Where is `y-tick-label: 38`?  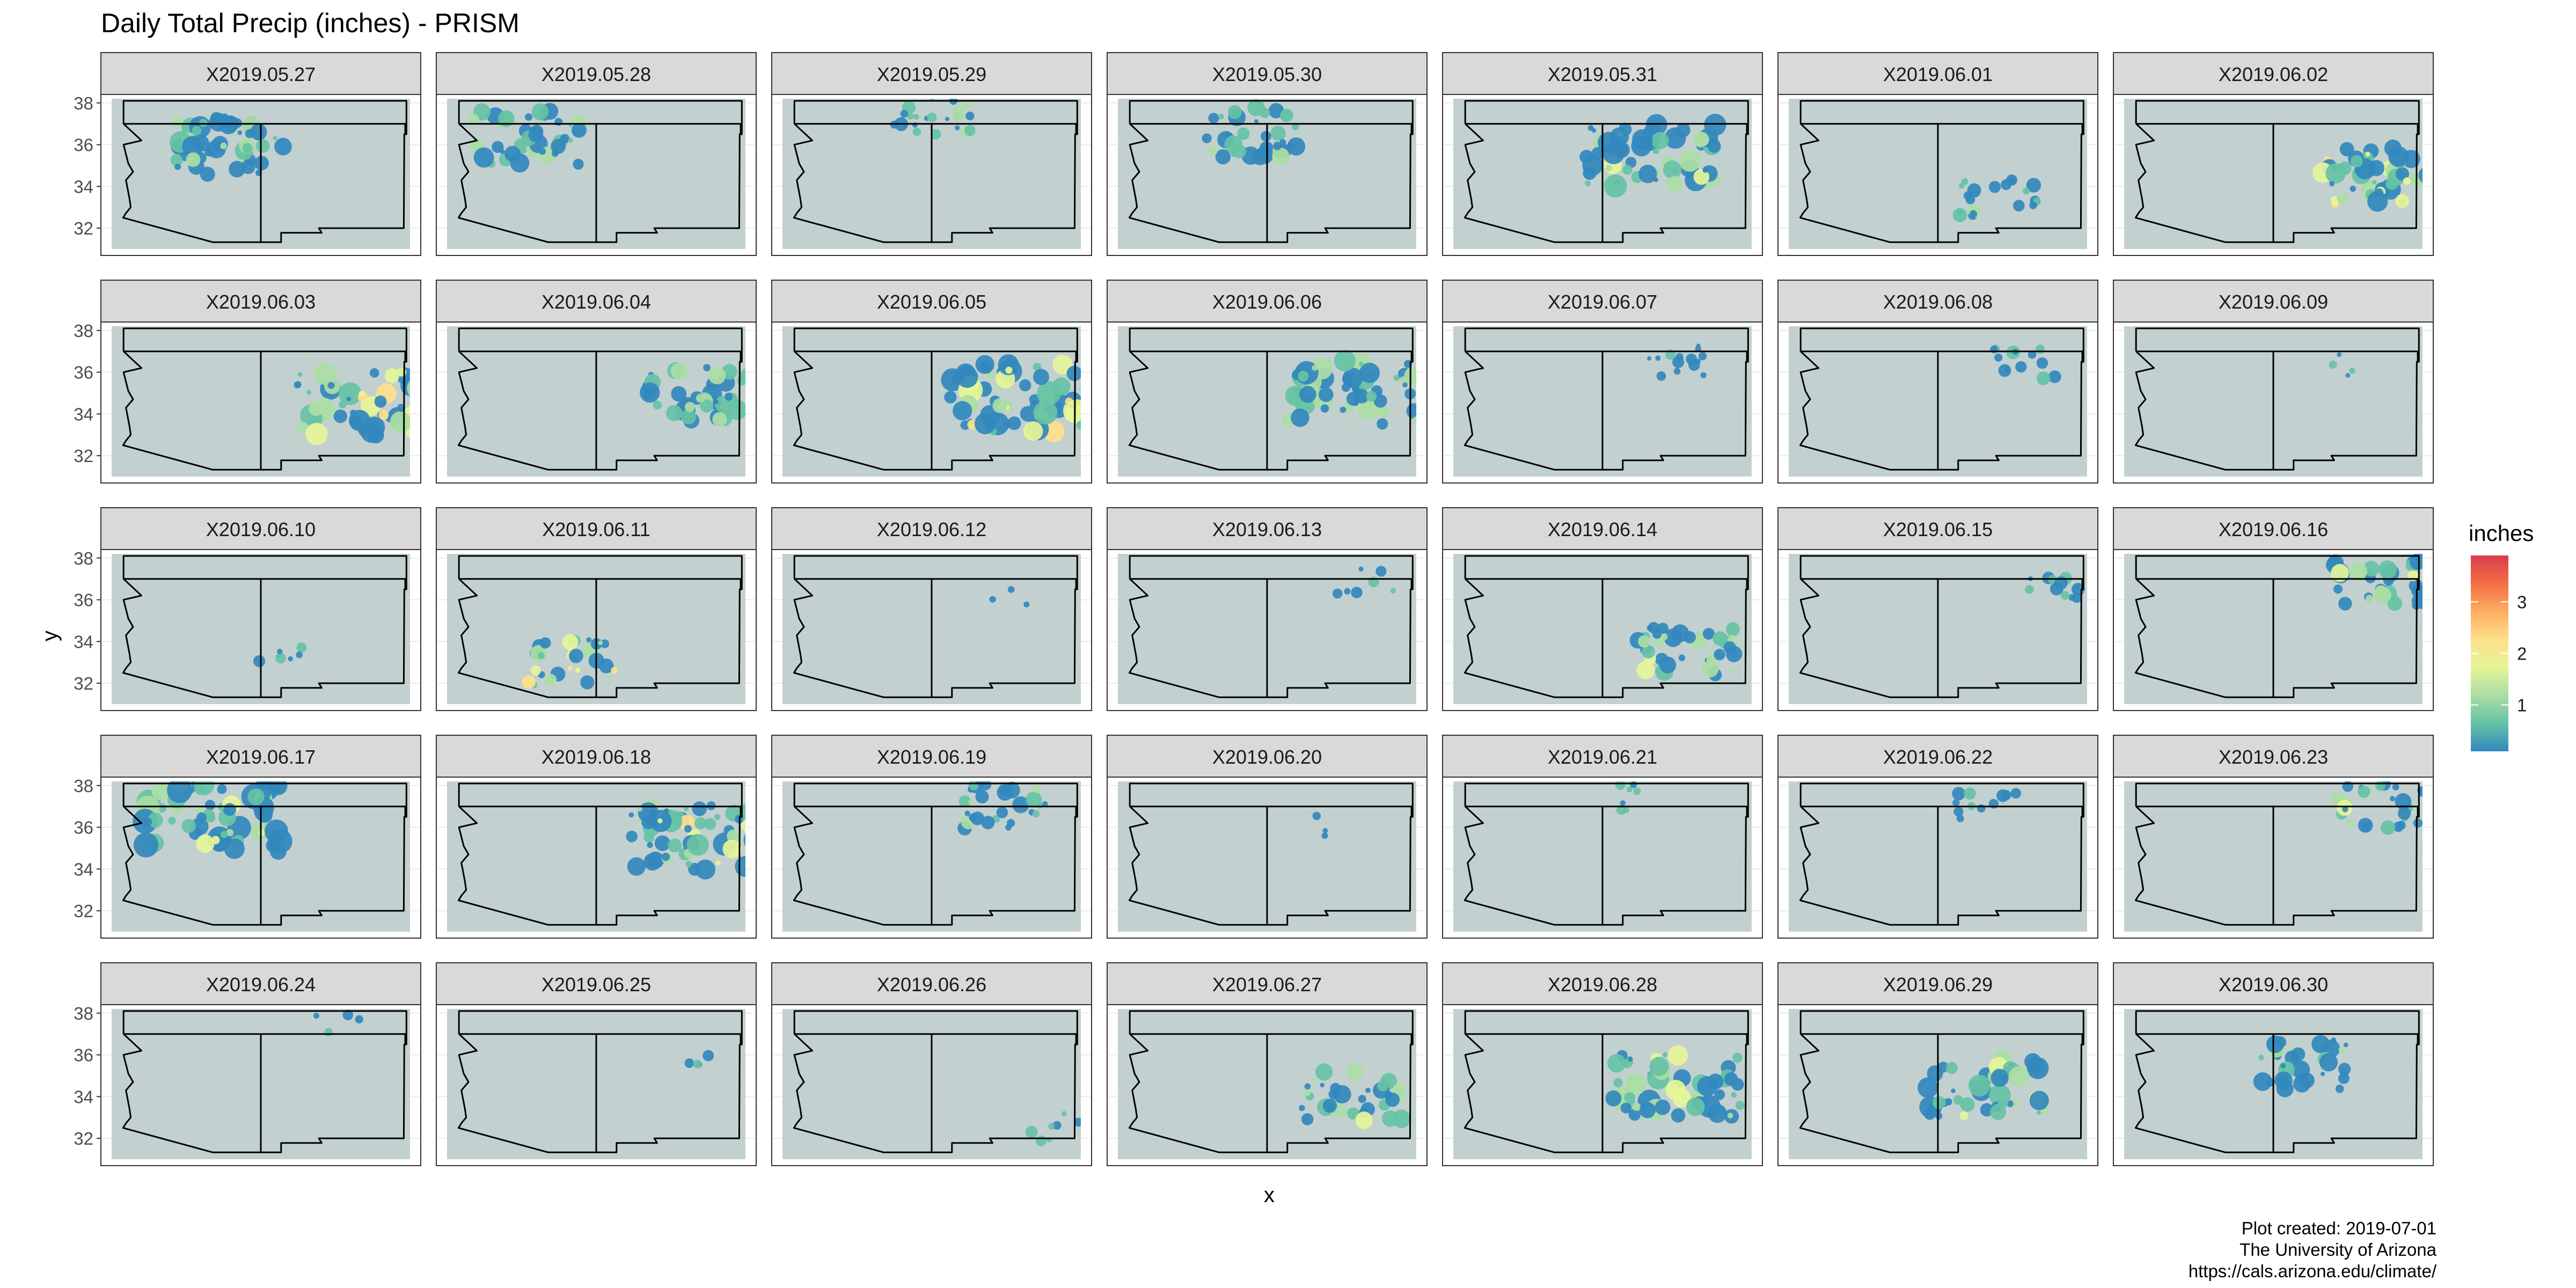 y-tick-label: 38 is located at coordinates (83, 786).